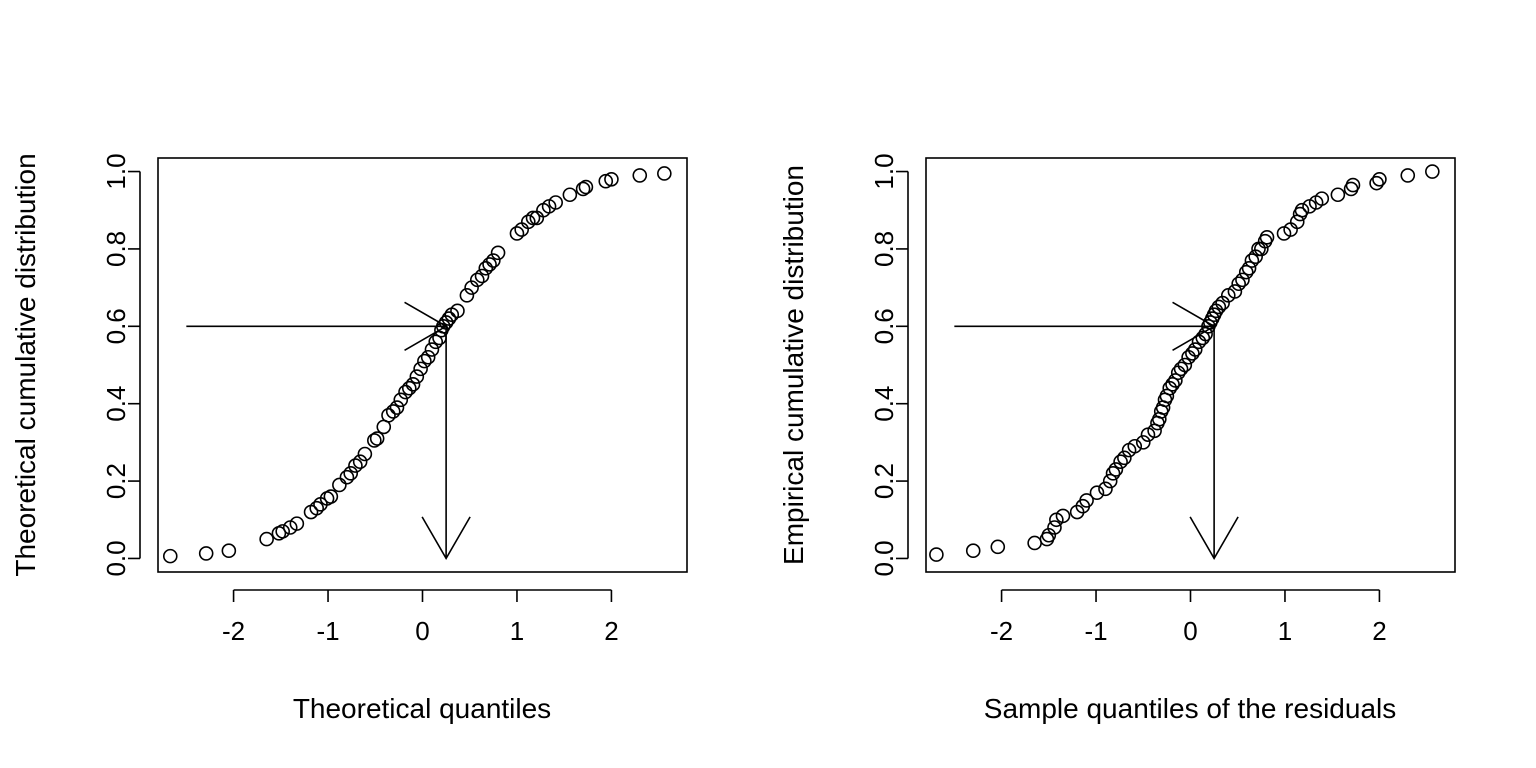  I want to click on y-tick-label: 0.4, so click(884, 404).